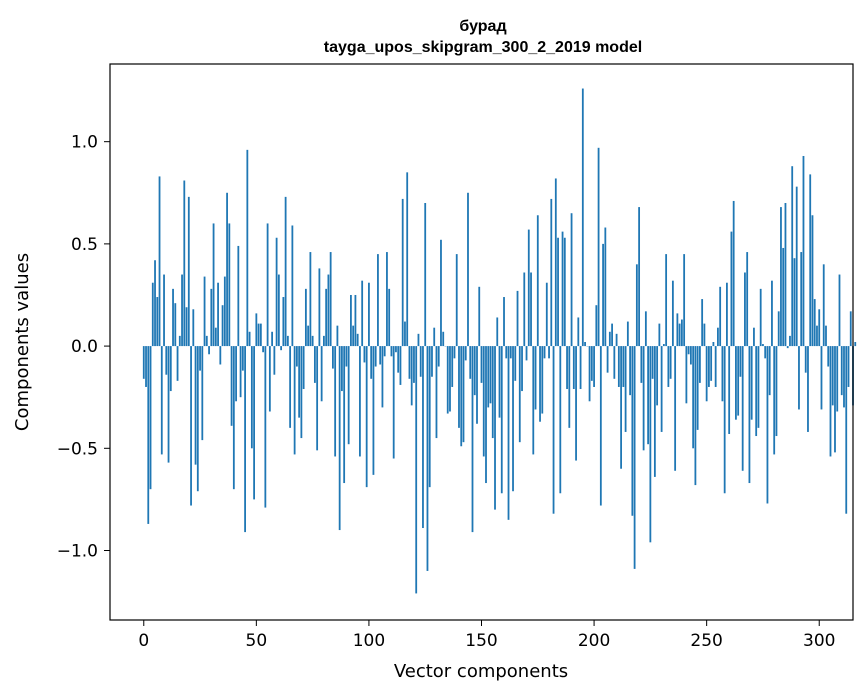 This screenshot has height=696, width=867. I want to click on y-tick-label-0: −1.0, so click(77, 552).